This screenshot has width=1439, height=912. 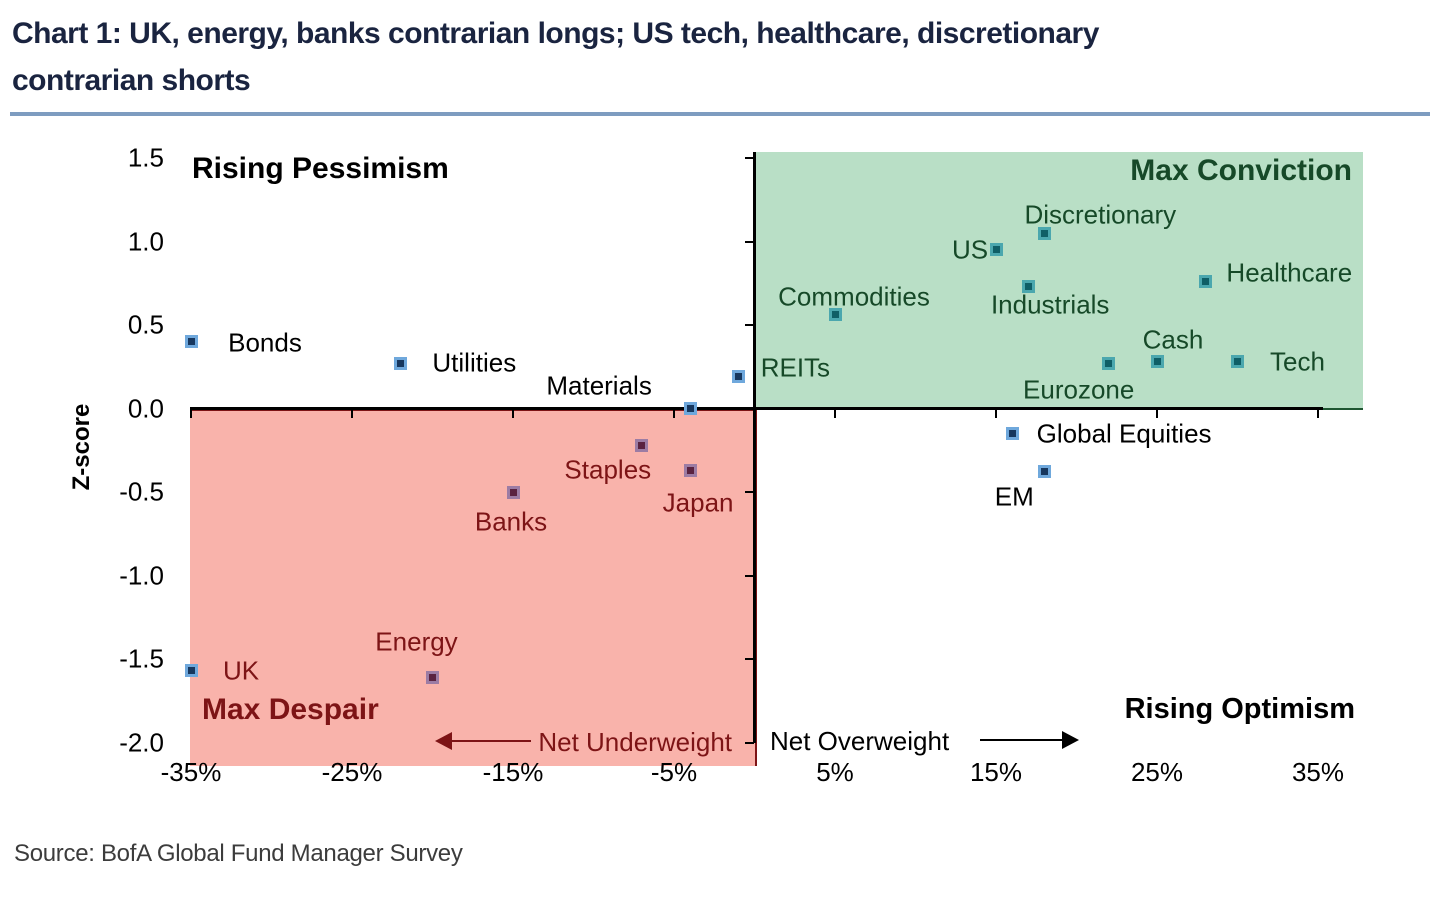 What do you see at coordinates (191, 671) in the screenshot?
I see `data-point-marker-uk` at bounding box center [191, 671].